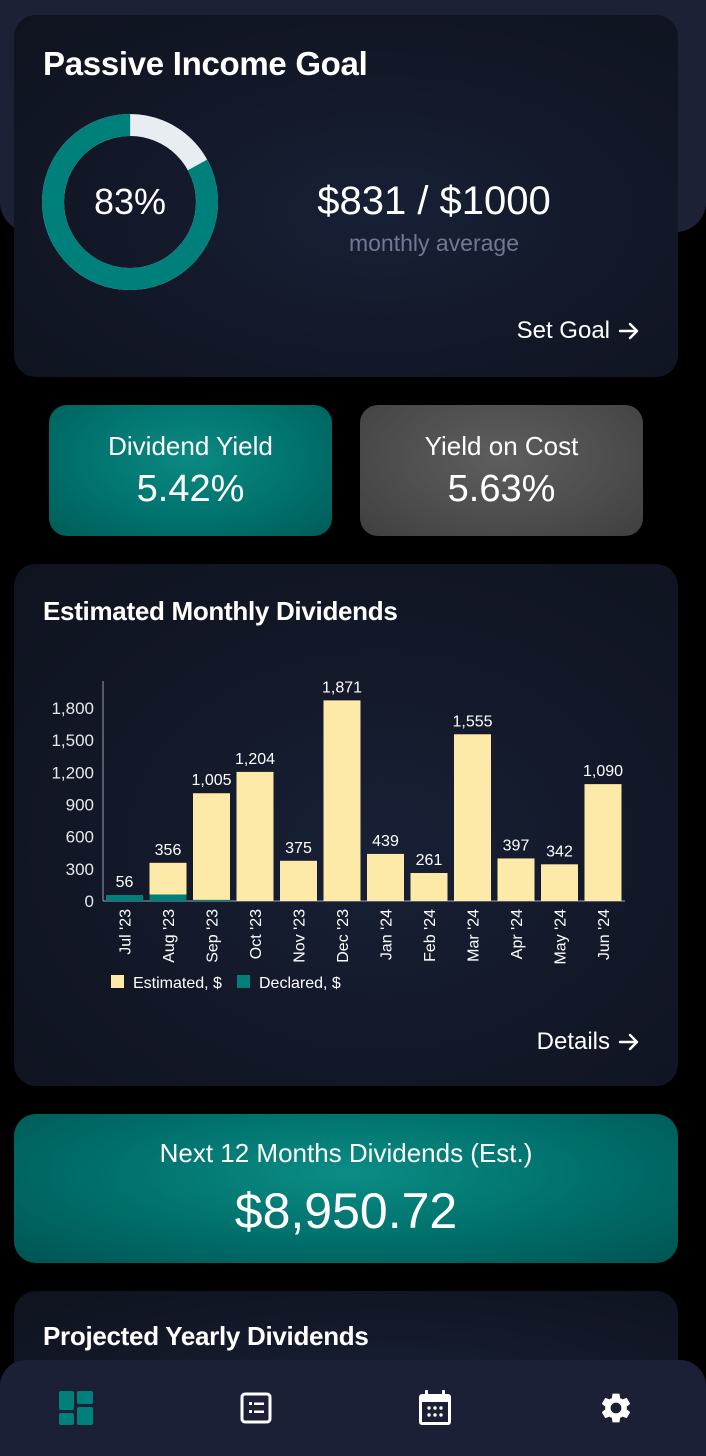 The image size is (706, 1456). I want to click on svg-text: 342, so click(559, 851).